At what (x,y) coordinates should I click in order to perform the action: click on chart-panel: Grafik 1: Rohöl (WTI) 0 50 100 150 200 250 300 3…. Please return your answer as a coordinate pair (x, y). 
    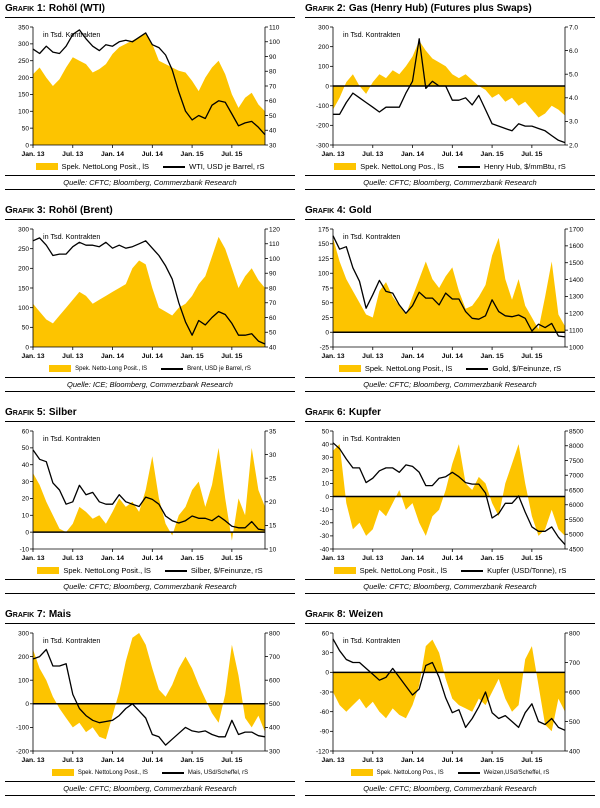
    Looking at the image, I should click on (150, 101).